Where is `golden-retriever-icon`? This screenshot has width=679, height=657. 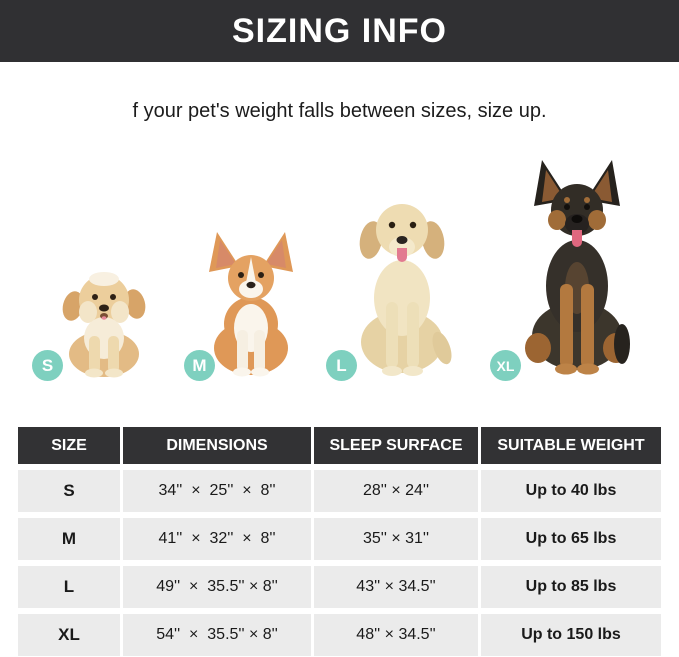
golden-retriever-icon is located at coordinates (405, 290).